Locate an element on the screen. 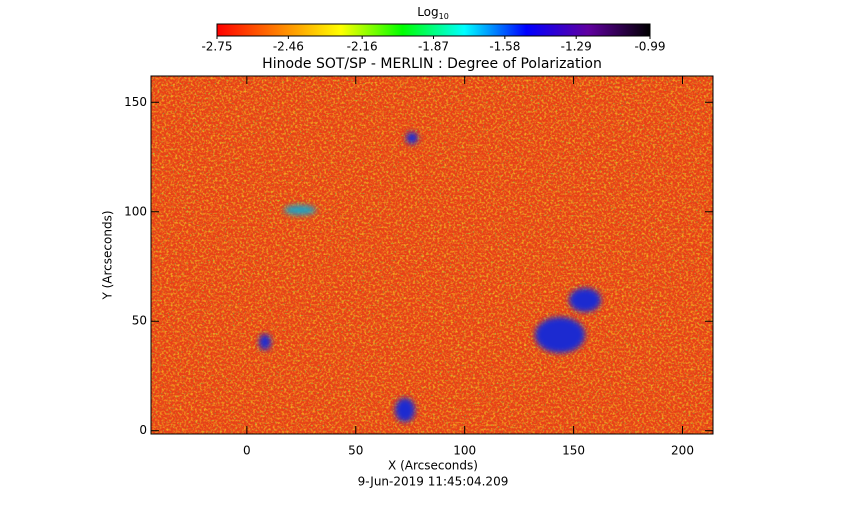 Image resolution: width=865 pixels, height=512 pixels. colorbar-title: Log10 is located at coordinates (433, 13).